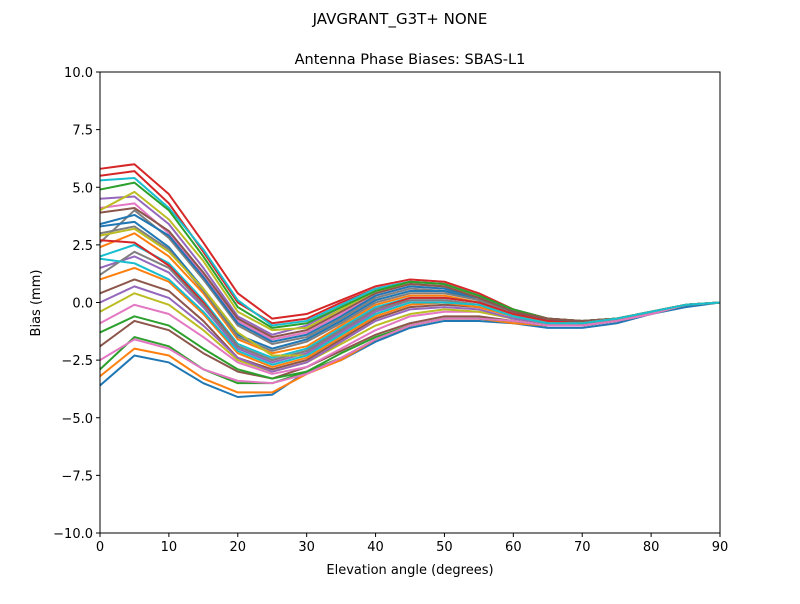 The width and height of the screenshot is (800, 604). Describe the element at coordinates (513, 547) in the screenshot. I see `x-tick-label: 60` at that location.